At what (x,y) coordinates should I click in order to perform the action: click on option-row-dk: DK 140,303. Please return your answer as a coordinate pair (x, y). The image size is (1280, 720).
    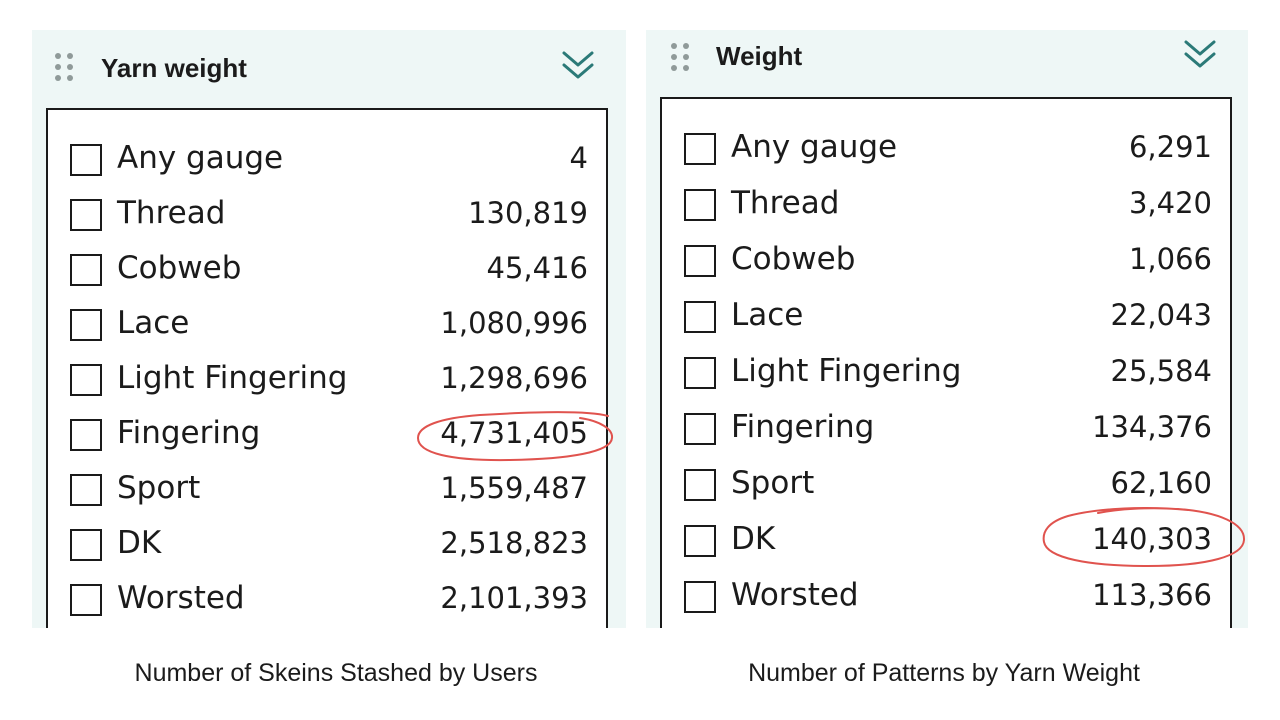
    Looking at the image, I should click on (946, 544).